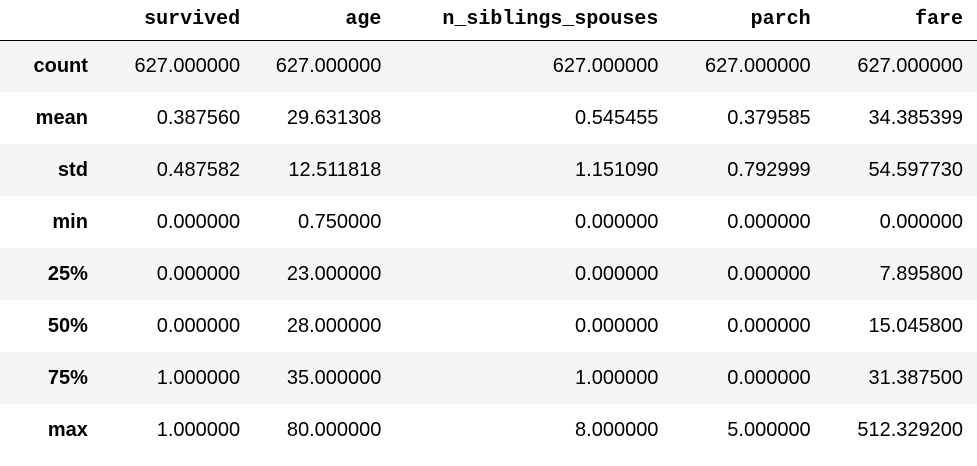 The height and width of the screenshot is (466, 977). I want to click on column-header-n-siblings-spouses: n_siblings_spouses, so click(534, 20).